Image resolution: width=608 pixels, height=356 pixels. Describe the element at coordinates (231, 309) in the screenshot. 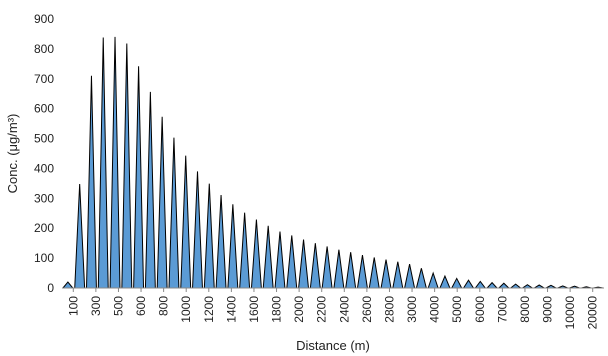

I see `x-tick-label: 1400` at that location.